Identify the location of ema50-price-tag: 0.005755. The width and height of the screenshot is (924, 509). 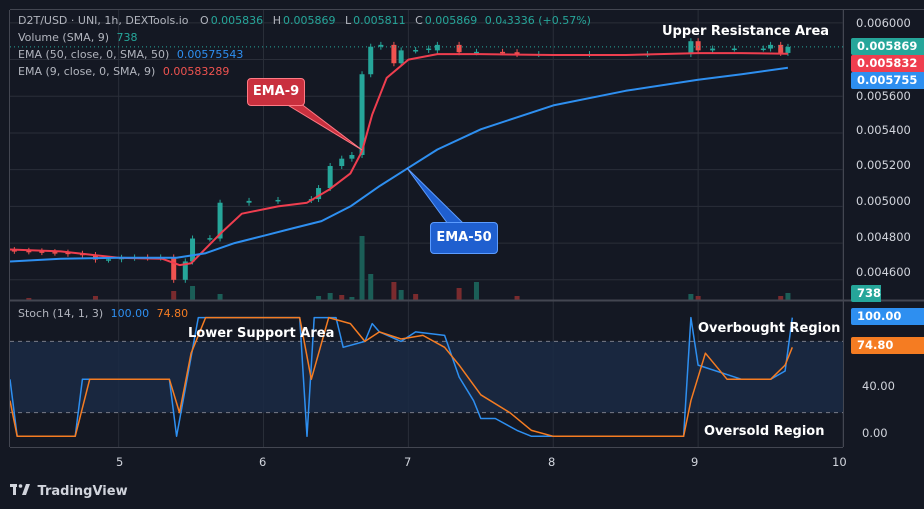
(887, 80).